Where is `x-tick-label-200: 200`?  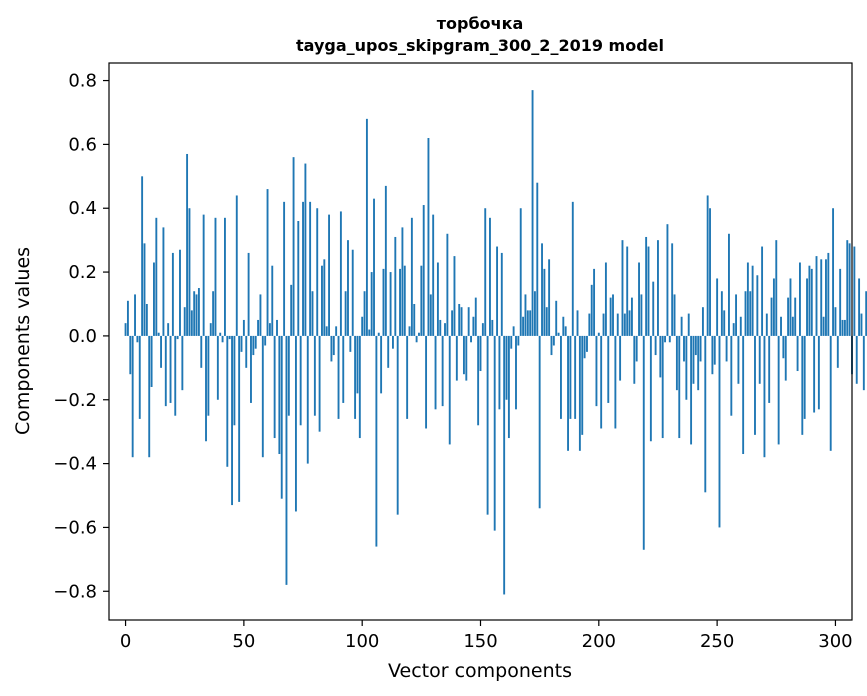 x-tick-label-200: 200 is located at coordinates (599, 641).